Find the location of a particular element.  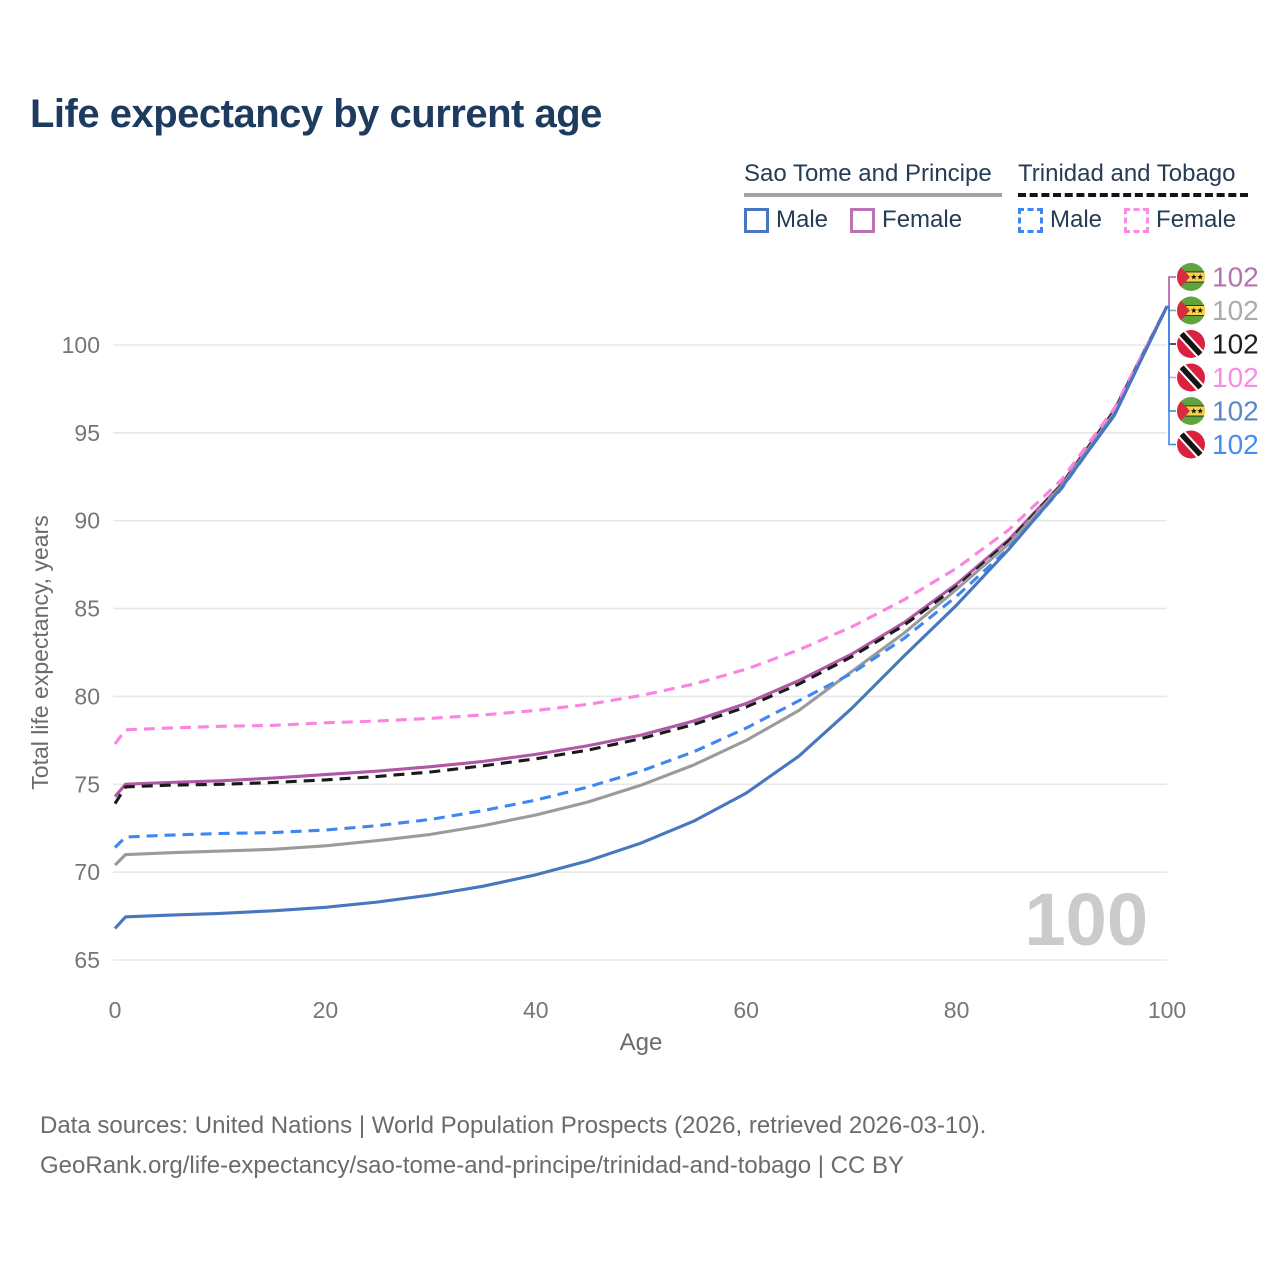

legend-label-stp-male: Male is located at coordinates (802, 219).